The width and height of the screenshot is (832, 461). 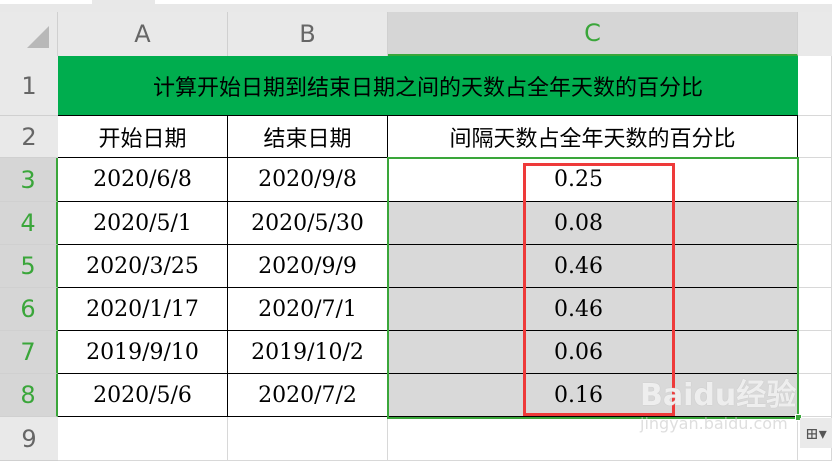 I want to click on data-cell: 2019/9/10, so click(x=143, y=352).